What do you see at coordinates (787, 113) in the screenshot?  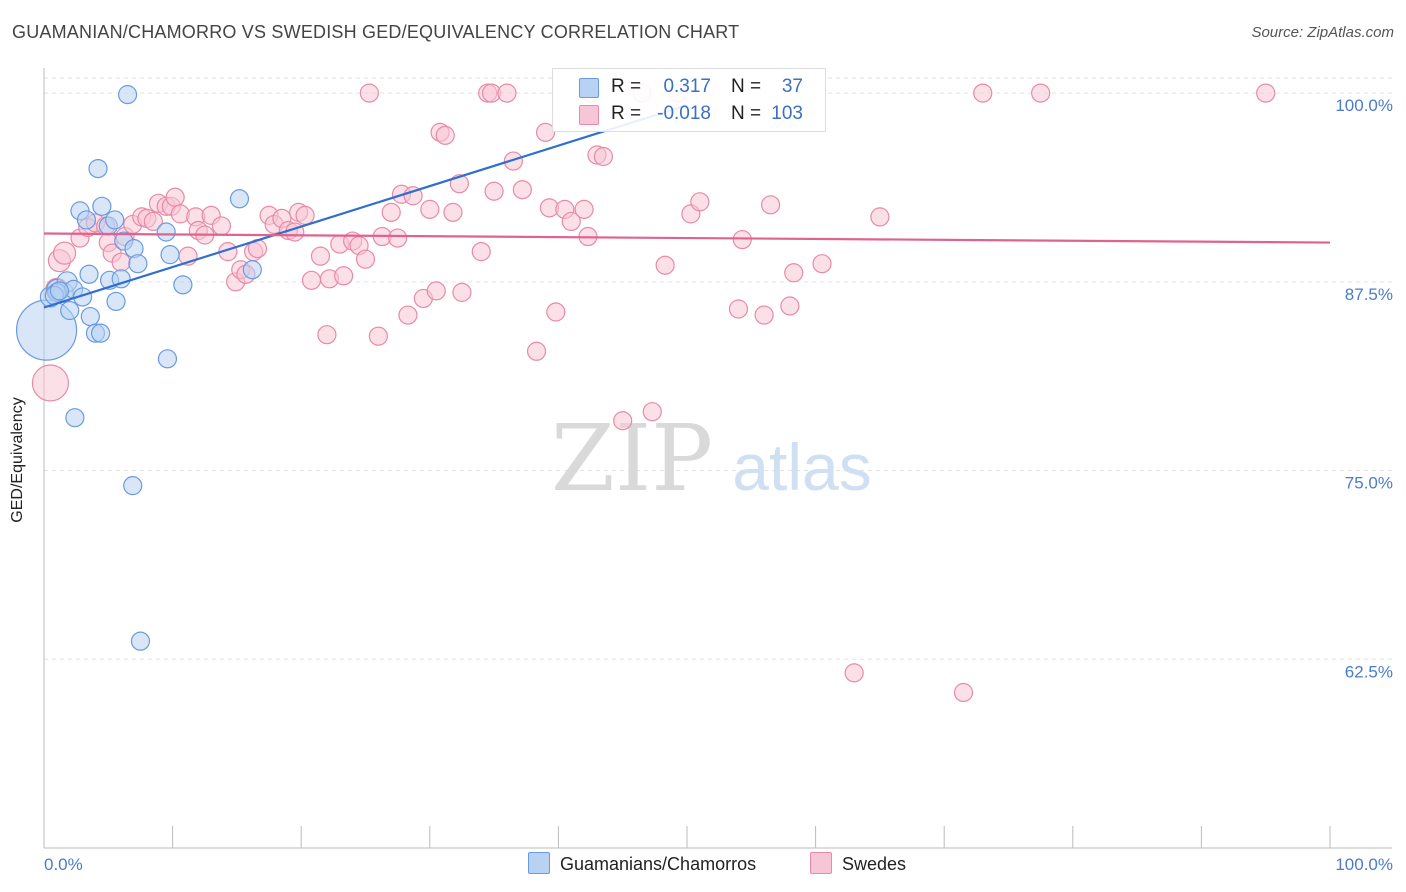 I see `legend-n-value: 103` at bounding box center [787, 113].